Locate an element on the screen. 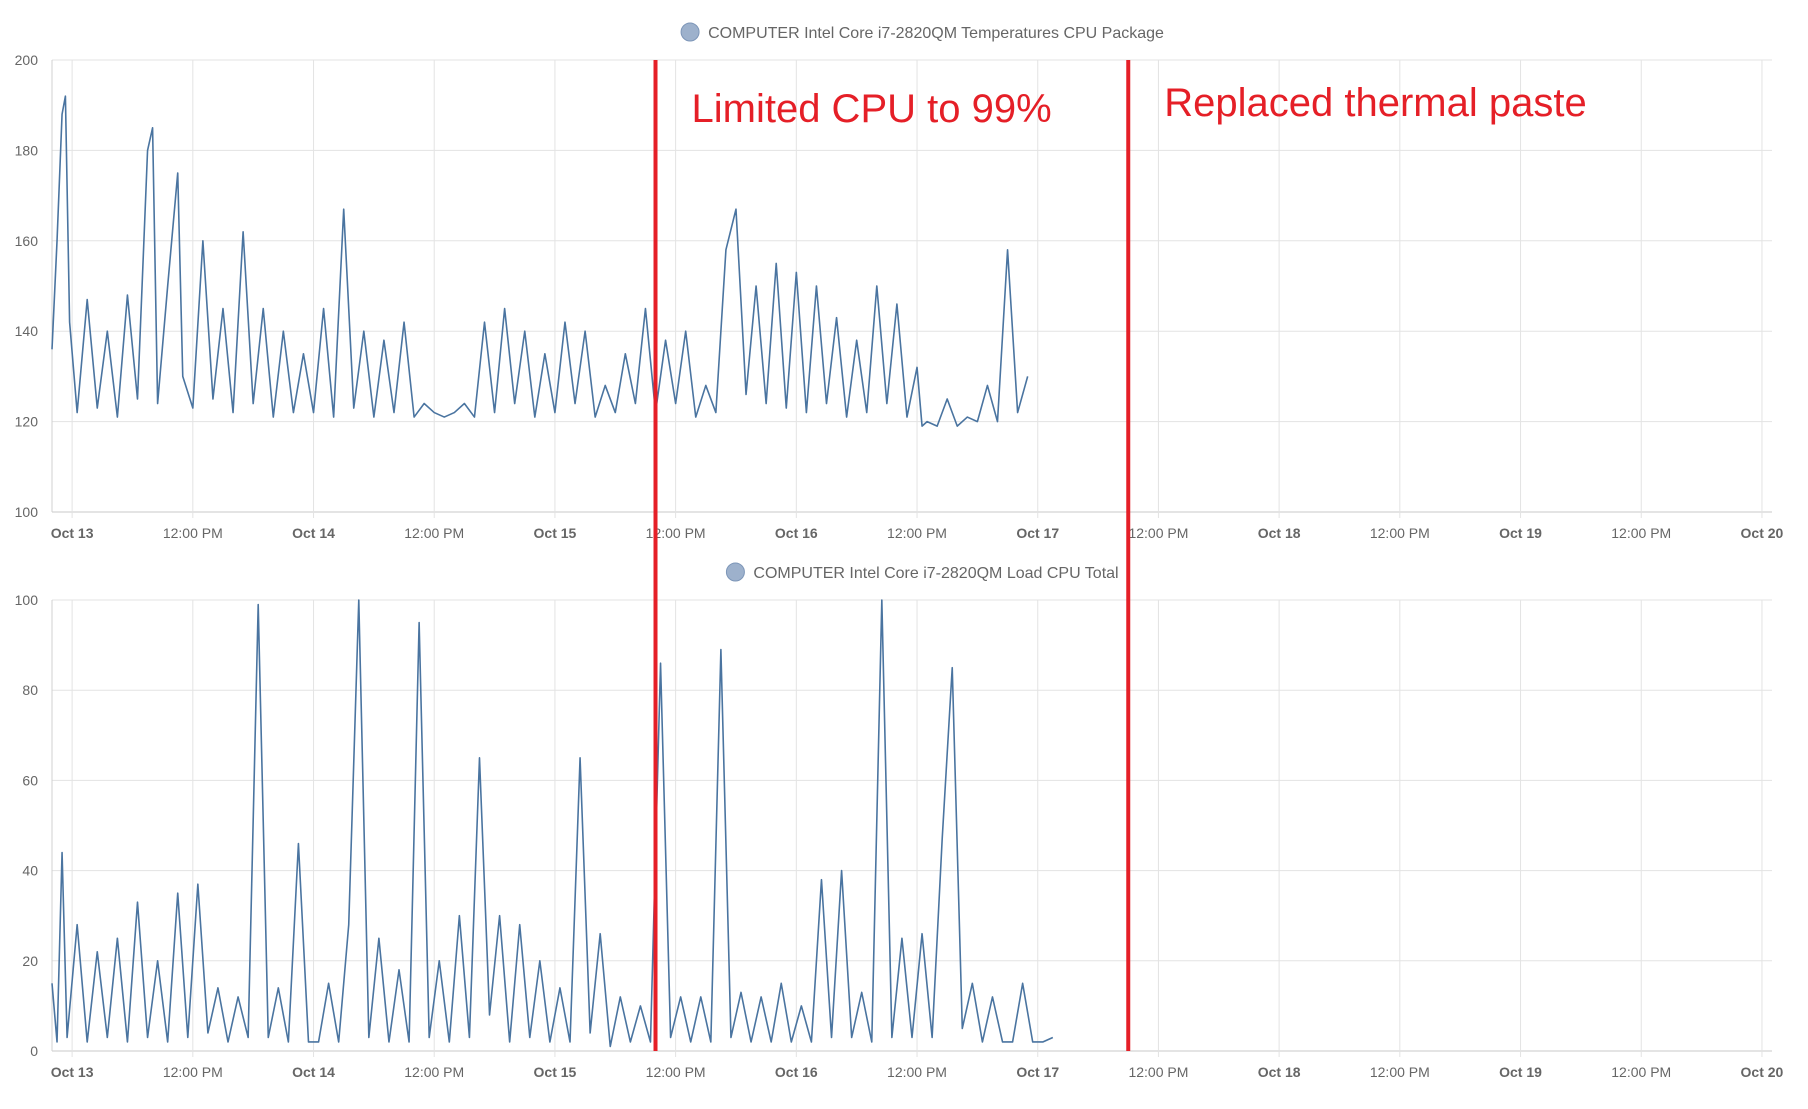  y-tick-label: 0 is located at coordinates (34, 1051).